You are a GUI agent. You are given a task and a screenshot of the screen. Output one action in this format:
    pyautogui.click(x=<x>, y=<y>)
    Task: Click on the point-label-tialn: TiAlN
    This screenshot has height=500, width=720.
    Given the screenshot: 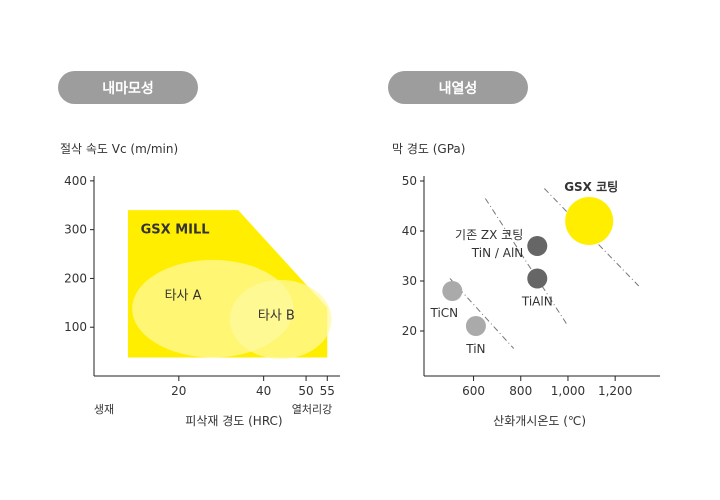 What is the action you would take?
    pyautogui.click(x=537, y=302)
    